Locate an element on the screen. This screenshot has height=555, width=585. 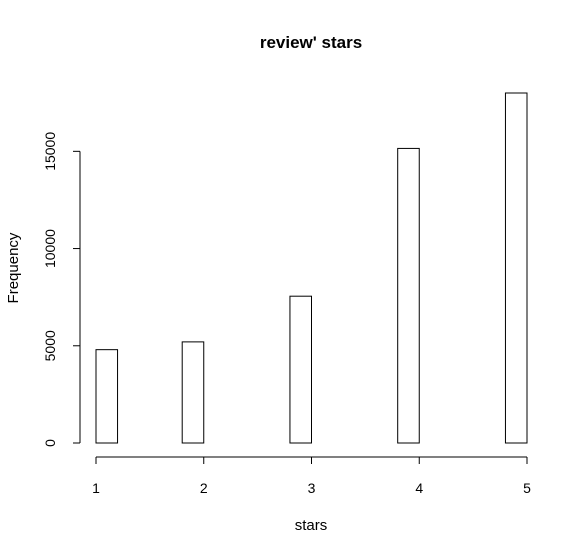
x-tick-label: 3 is located at coordinates (312, 488).